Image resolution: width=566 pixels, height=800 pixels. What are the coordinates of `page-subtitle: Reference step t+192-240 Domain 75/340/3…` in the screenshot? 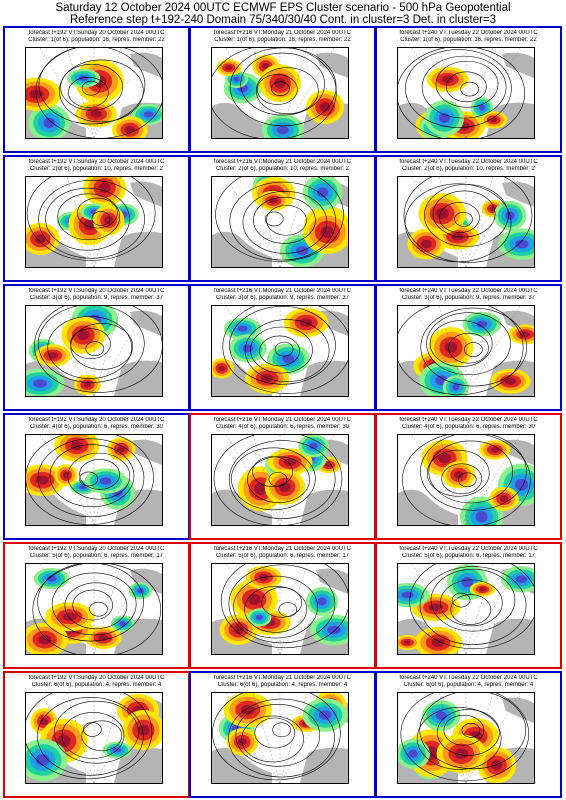 It's located at (283, 20).